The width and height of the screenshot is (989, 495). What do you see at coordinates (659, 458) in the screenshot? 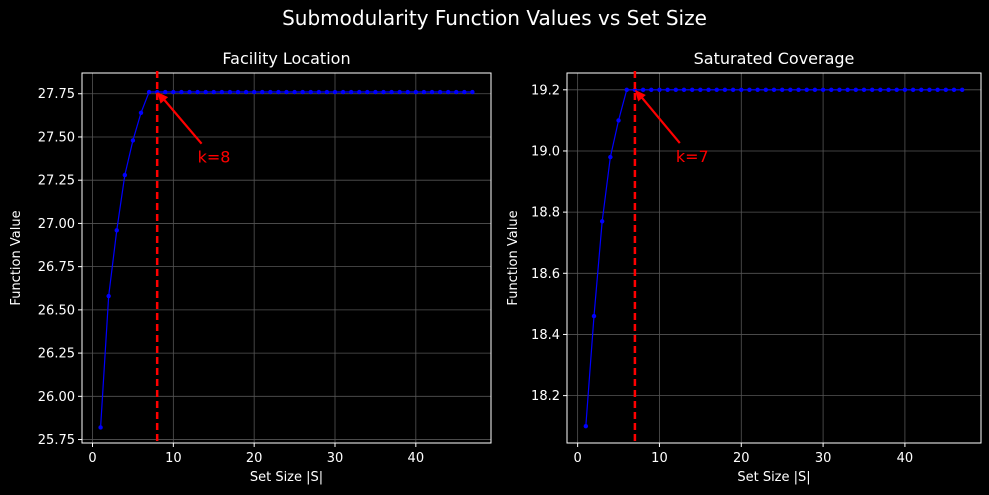
I see `x-tick-label: 10` at bounding box center [659, 458].